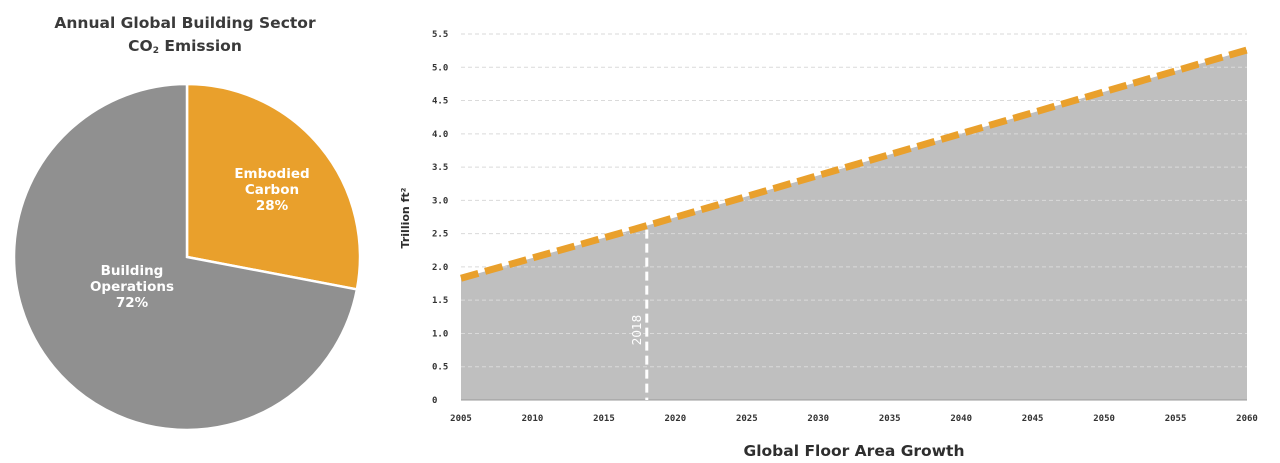  I want to click on y-tick-label: 1.5, so click(440, 301).